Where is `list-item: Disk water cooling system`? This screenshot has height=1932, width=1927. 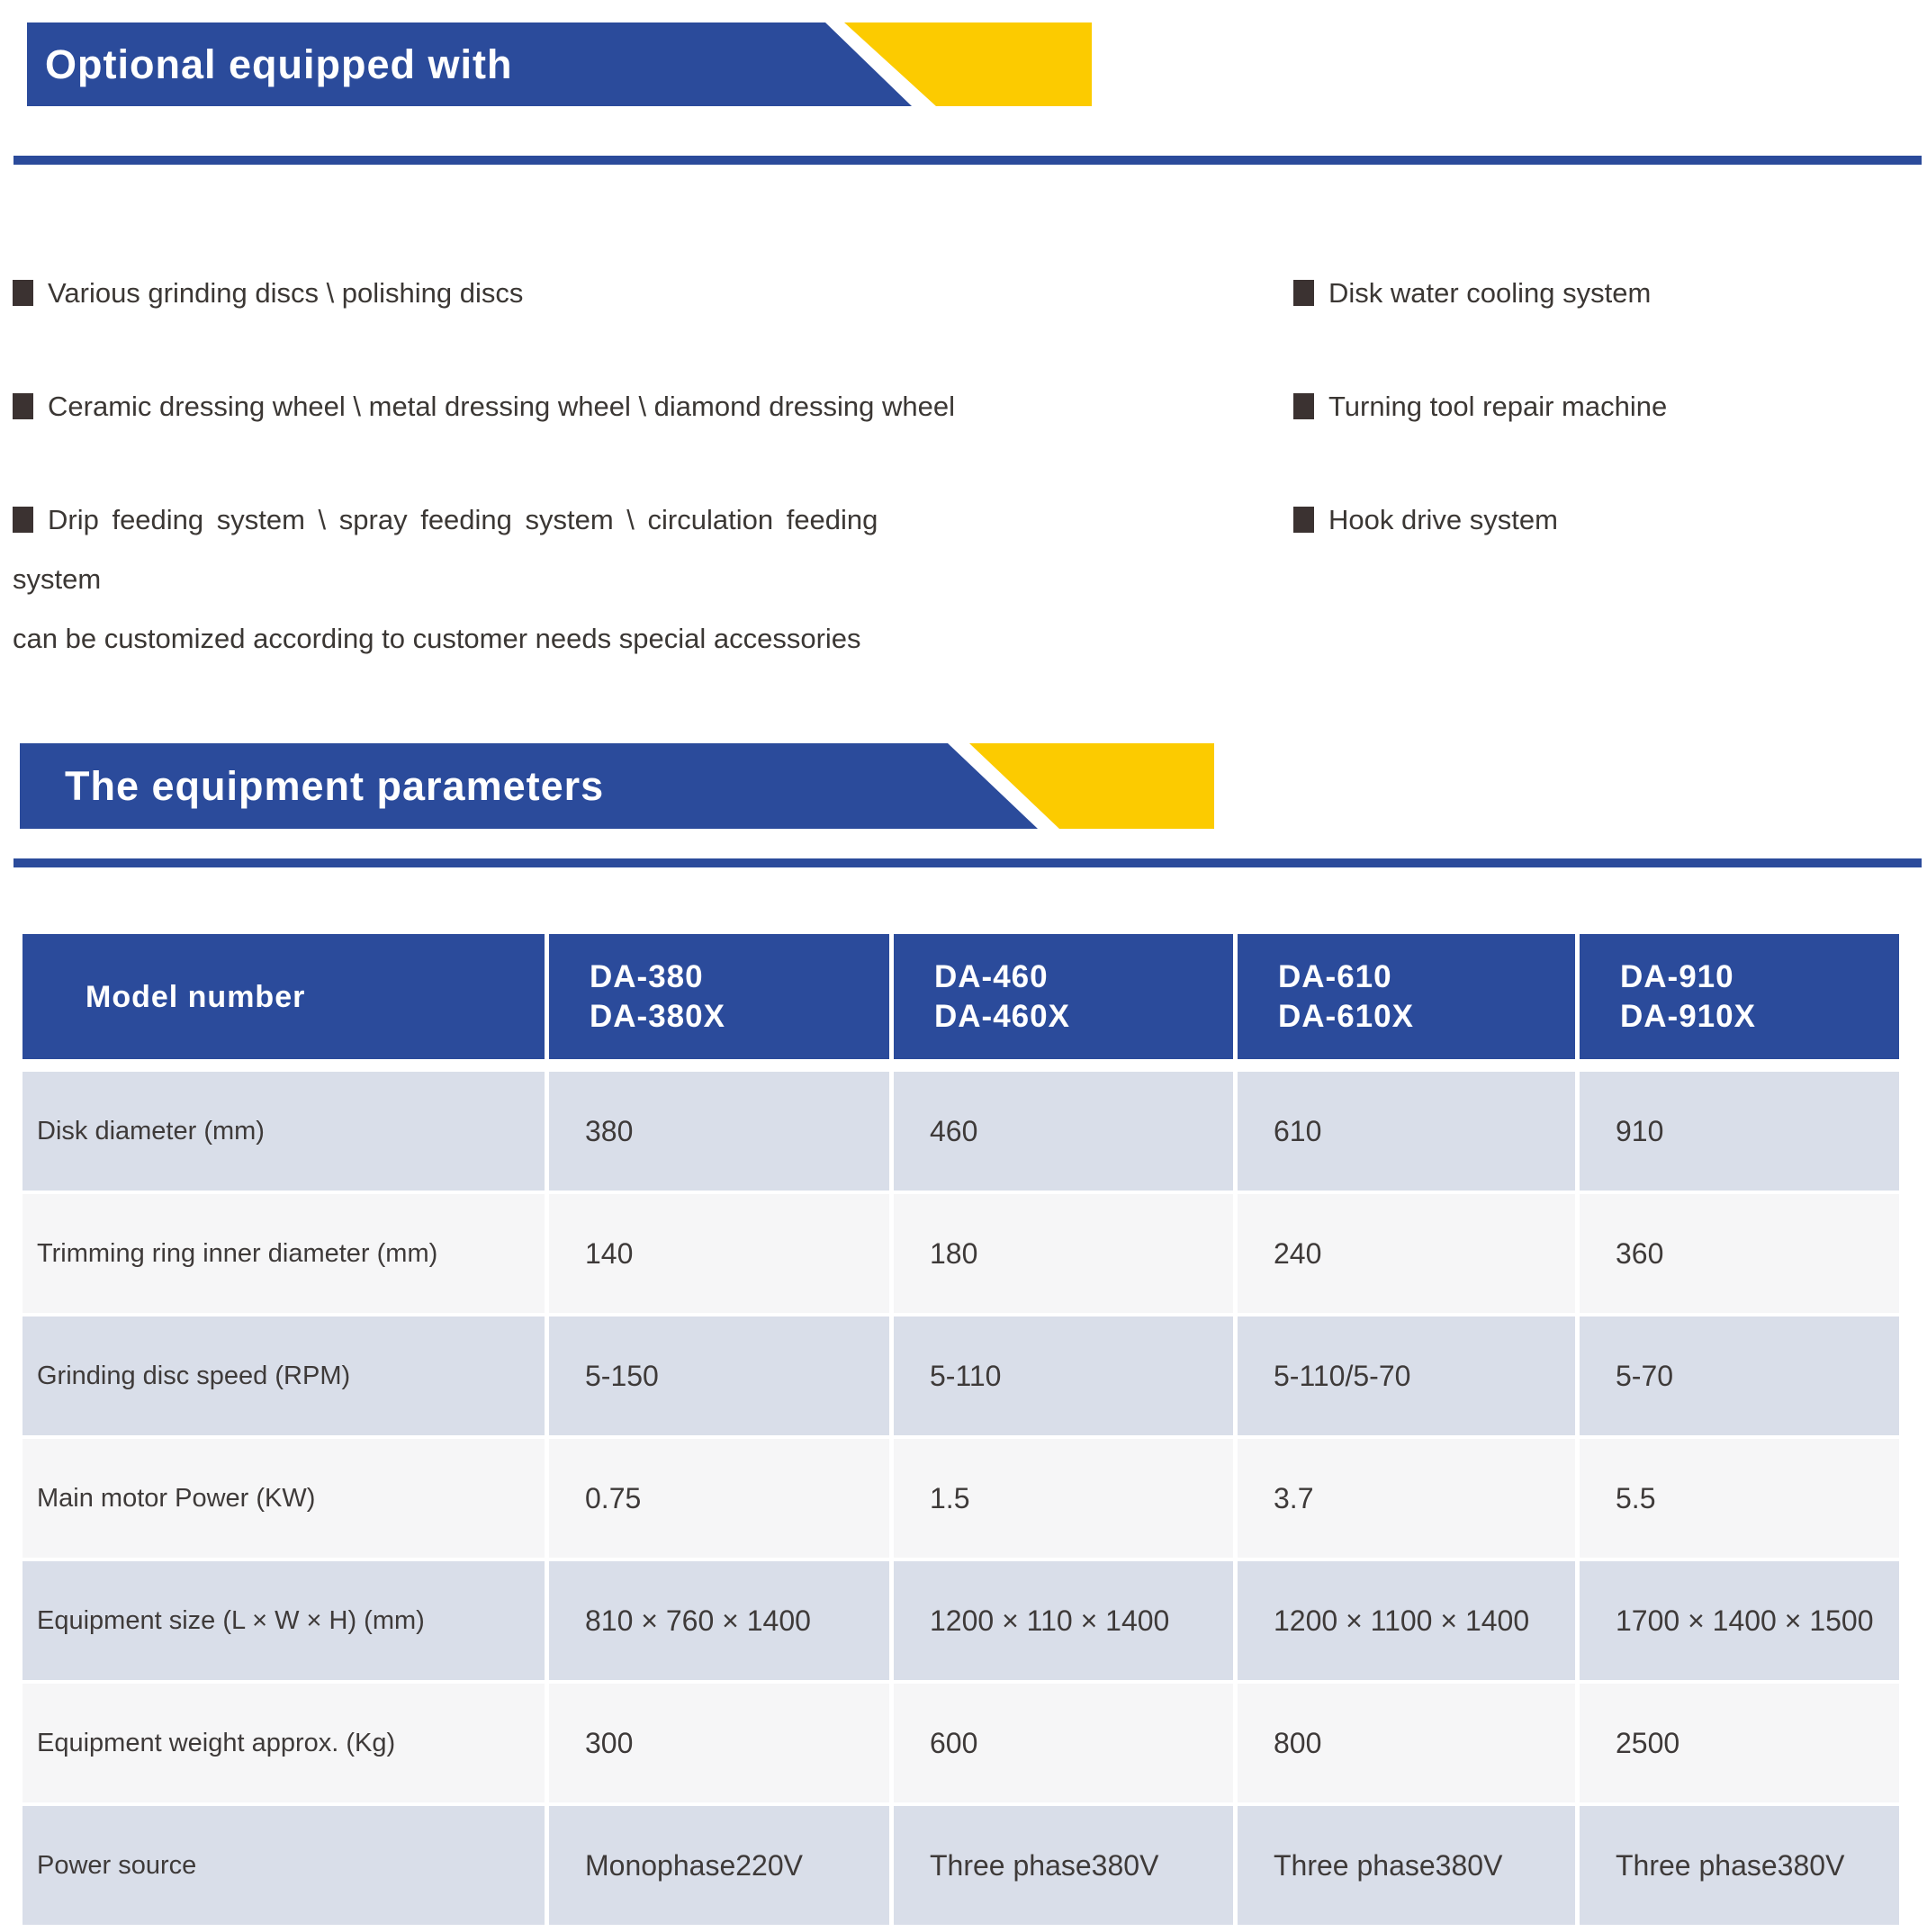
list-item: Disk water cooling system is located at coordinates (1472, 293).